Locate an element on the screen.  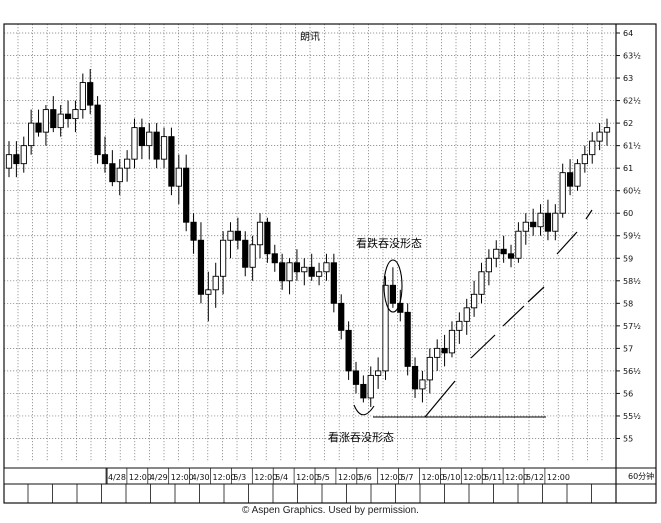
bearish-engulfing-marker is located at coordinates (393, 286).